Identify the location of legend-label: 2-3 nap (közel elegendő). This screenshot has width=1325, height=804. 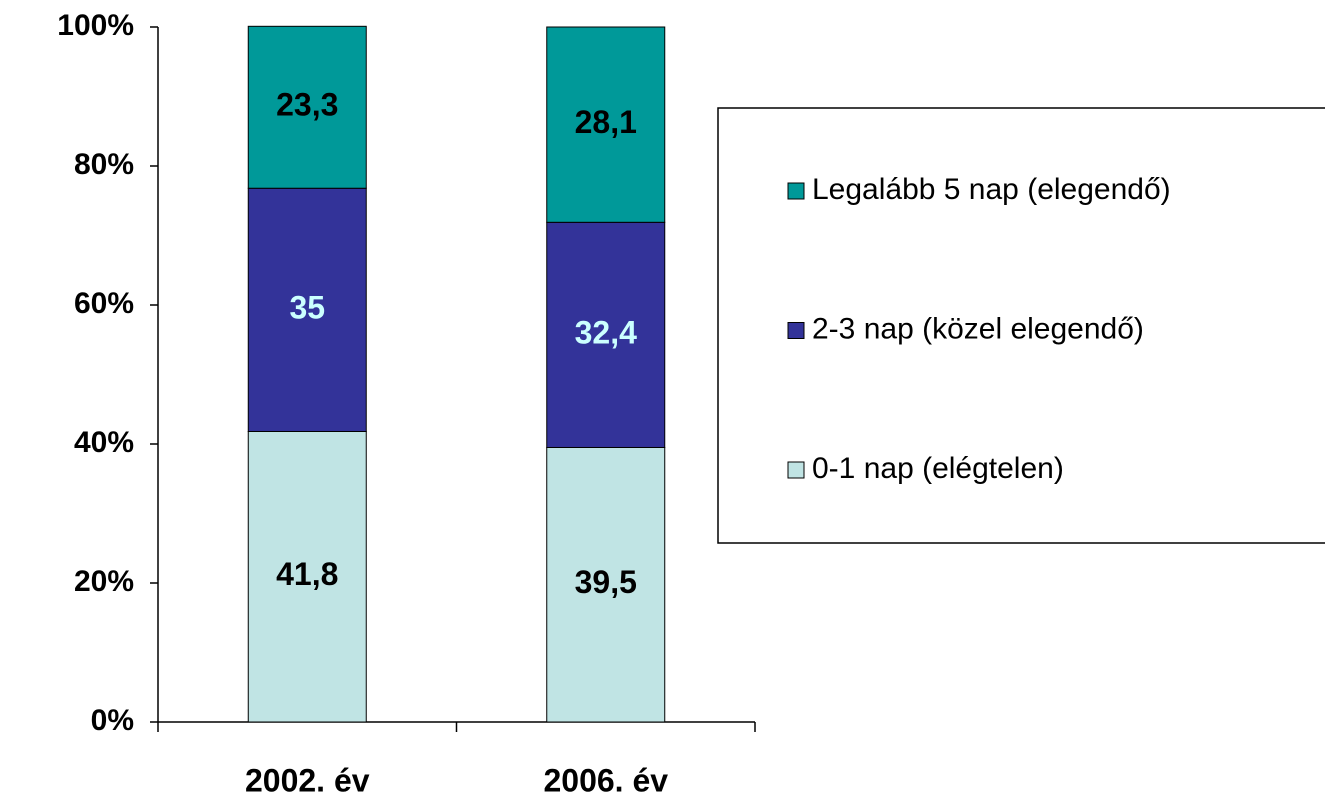
(978, 328).